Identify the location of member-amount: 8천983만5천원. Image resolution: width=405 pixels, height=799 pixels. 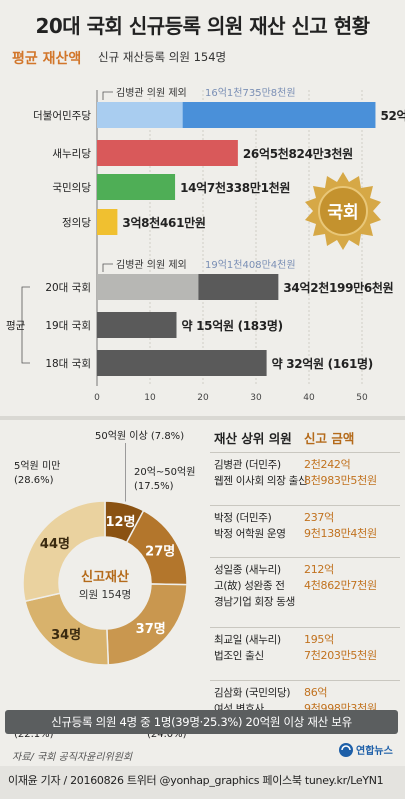
(340, 480).